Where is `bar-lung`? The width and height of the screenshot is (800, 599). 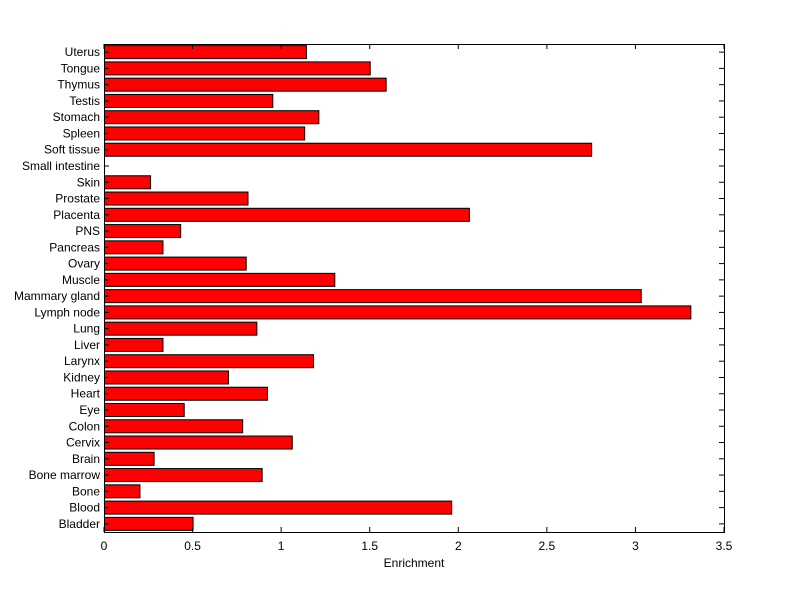 bar-lung is located at coordinates (181, 328).